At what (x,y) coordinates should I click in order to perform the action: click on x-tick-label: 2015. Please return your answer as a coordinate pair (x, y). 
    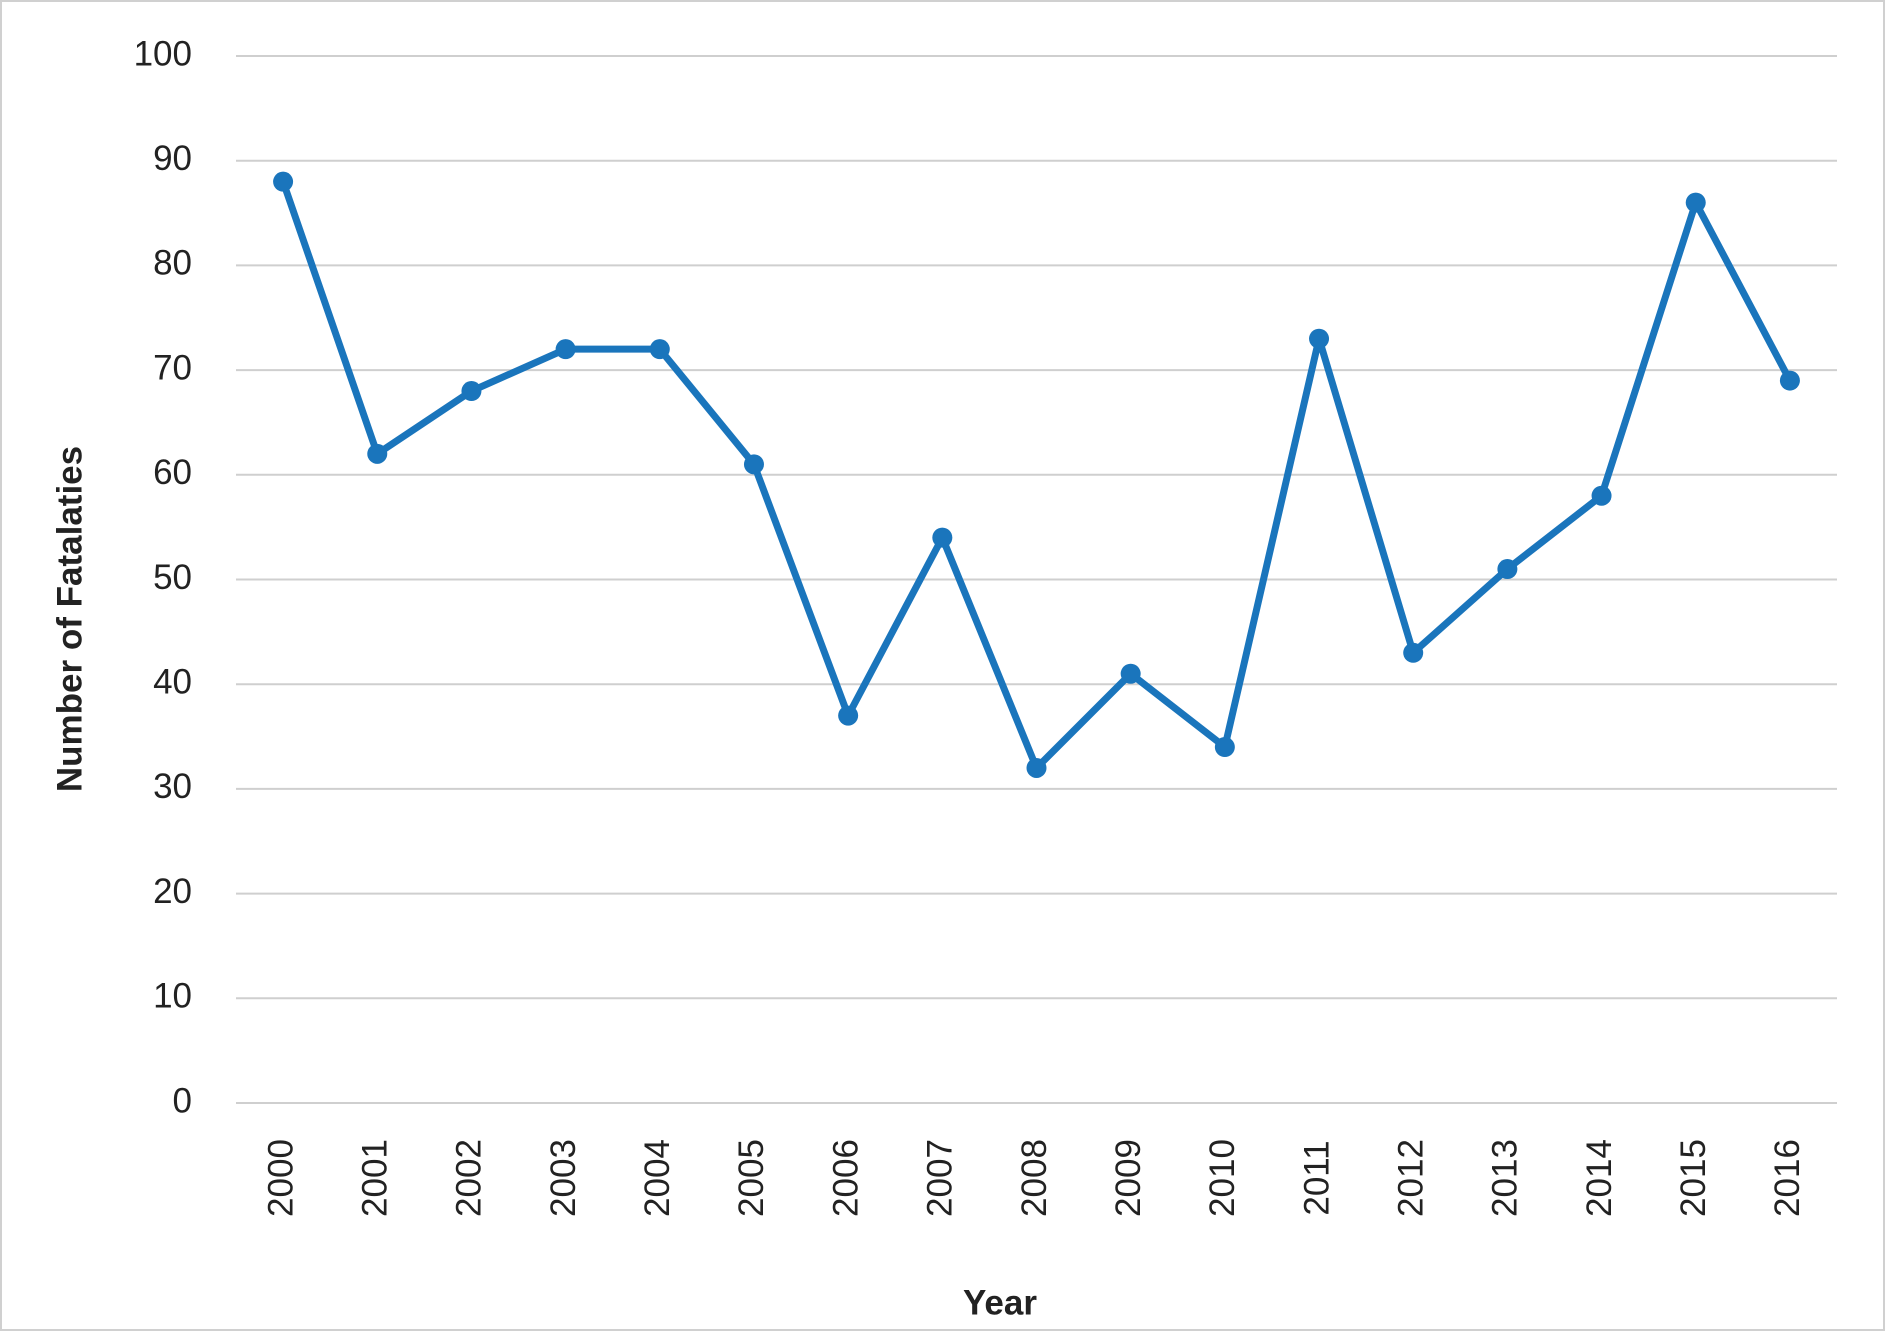
    Looking at the image, I should click on (1693, 1178).